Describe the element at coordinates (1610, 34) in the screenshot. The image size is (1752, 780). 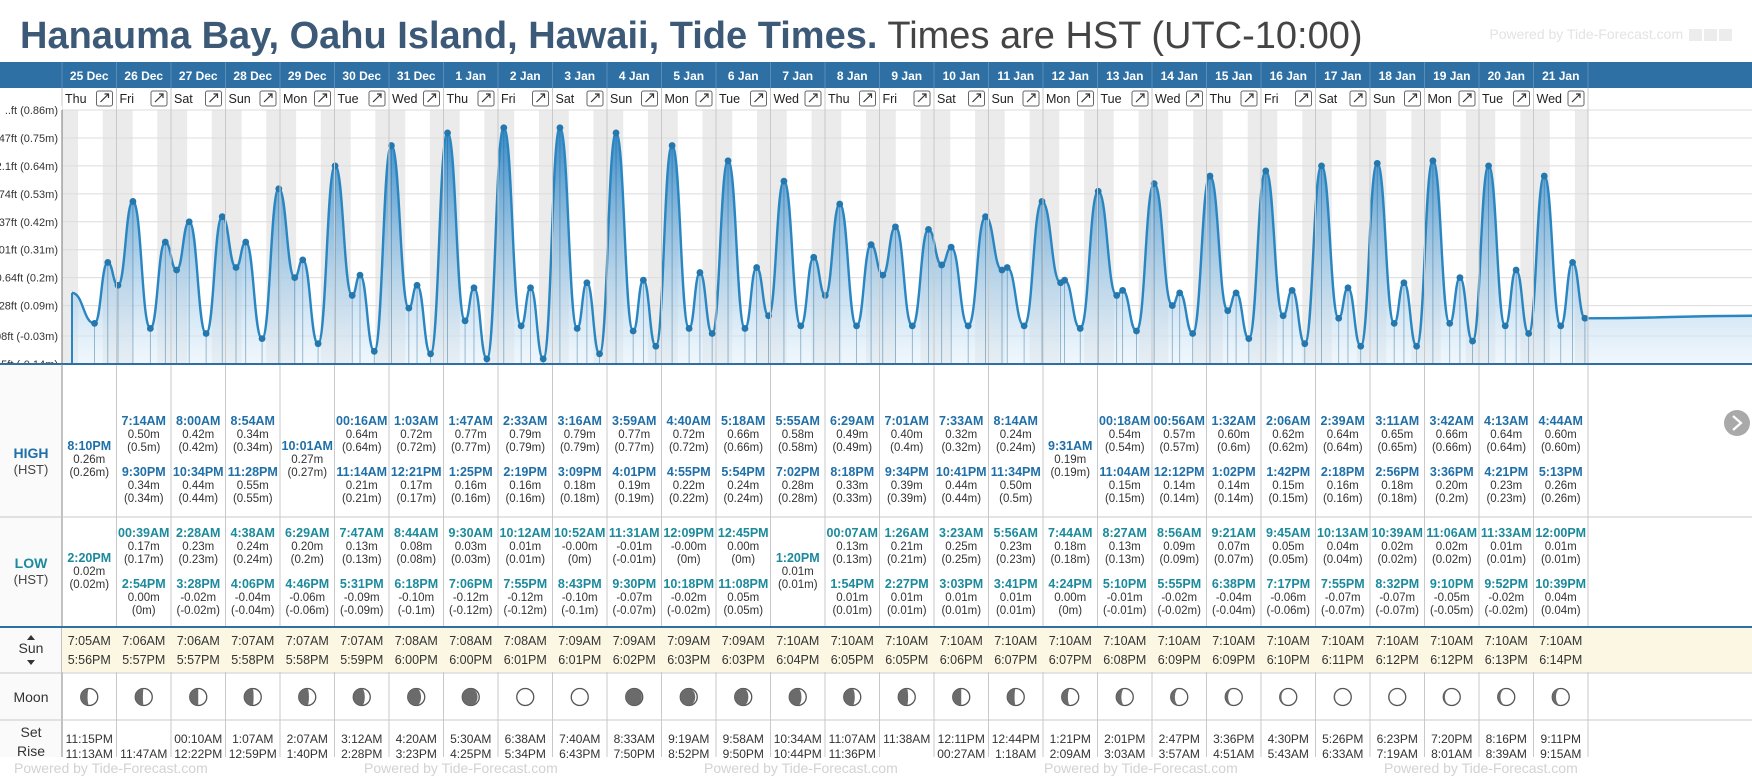
I see `powered-by-watermark: Powered by Tide-Forecast.com` at that location.